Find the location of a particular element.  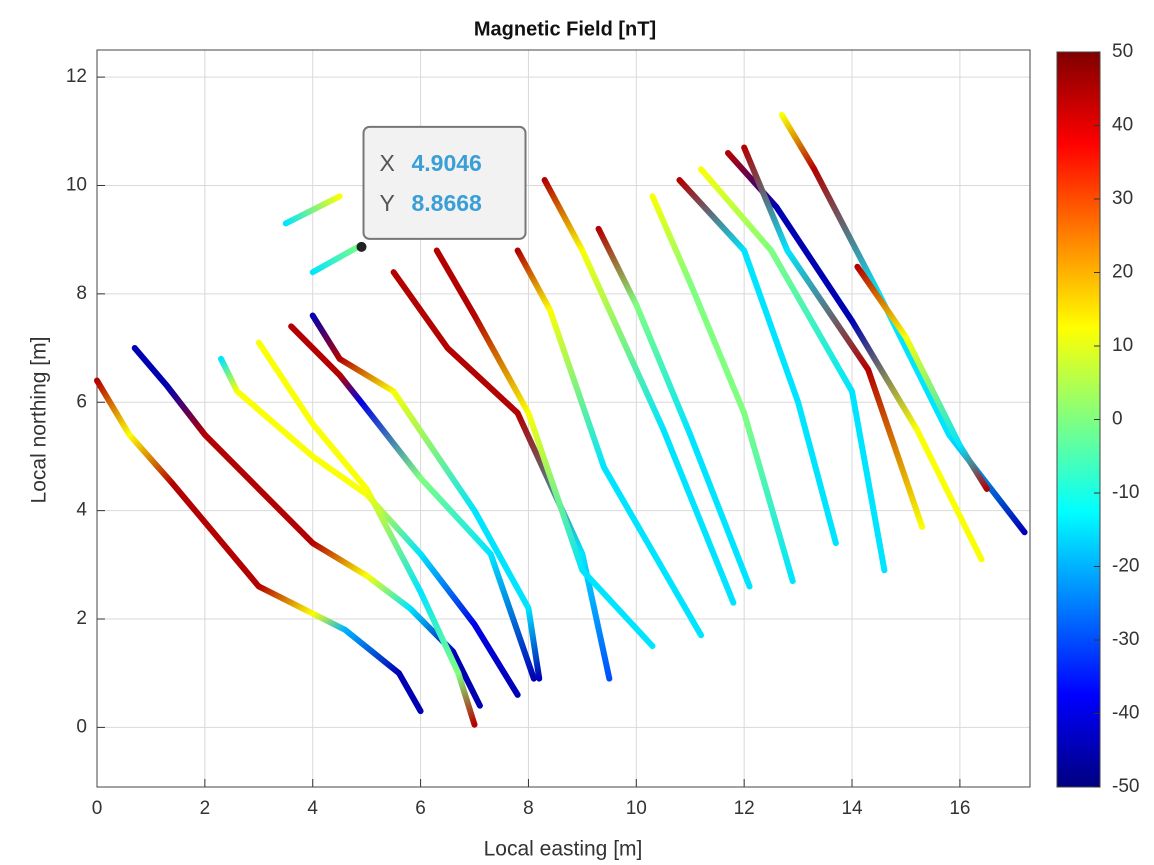

colorbar-tick-label: 50 is located at coordinates (1122, 51).